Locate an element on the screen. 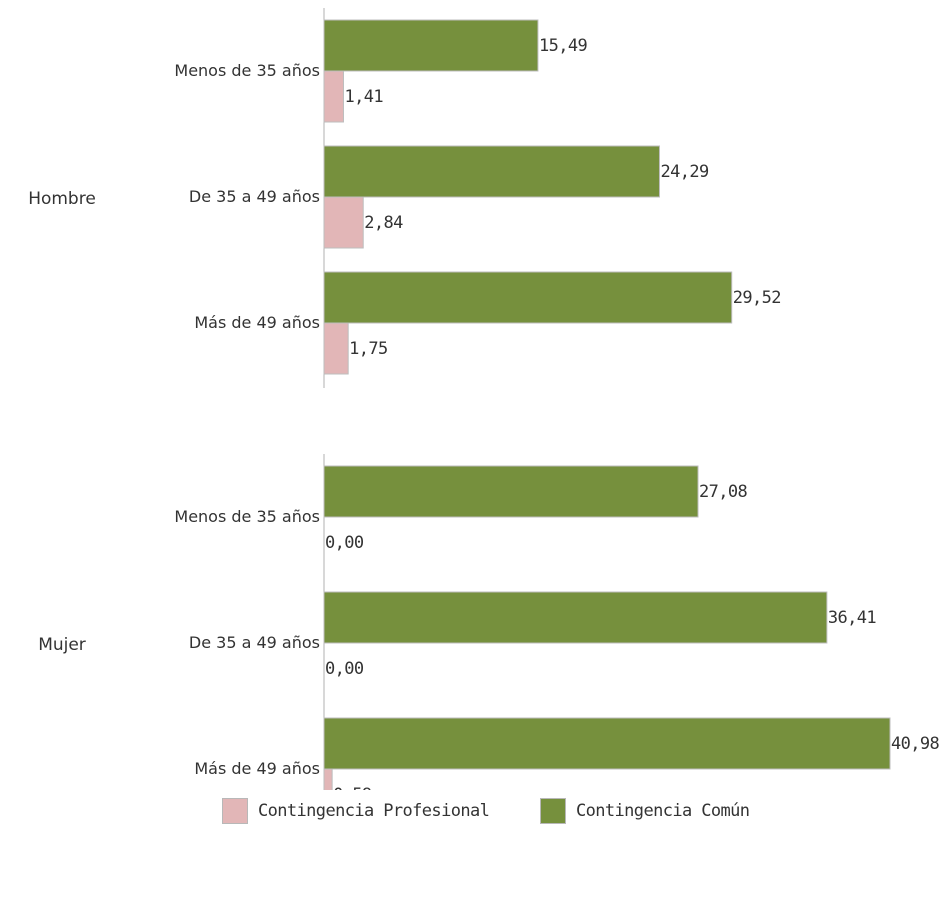 The image size is (949, 911). data-label: 2,84 is located at coordinates (383, 223).